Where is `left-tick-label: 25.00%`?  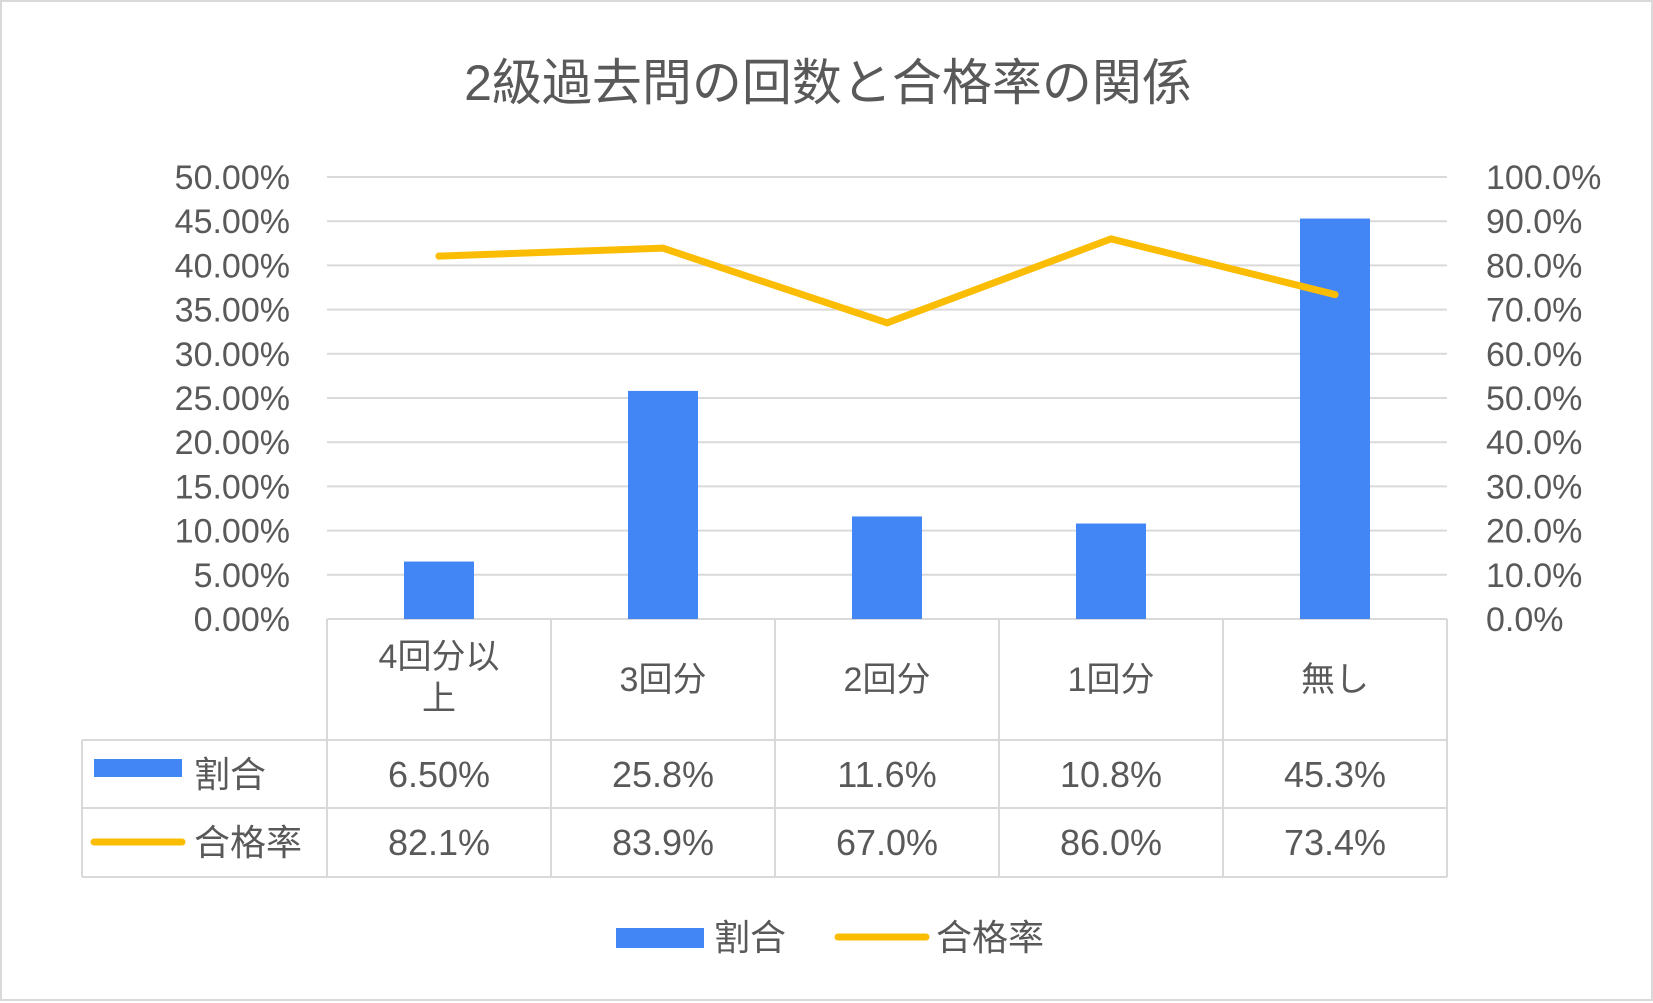
left-tick-label: 25.00% is located at coordinates (232, 399).